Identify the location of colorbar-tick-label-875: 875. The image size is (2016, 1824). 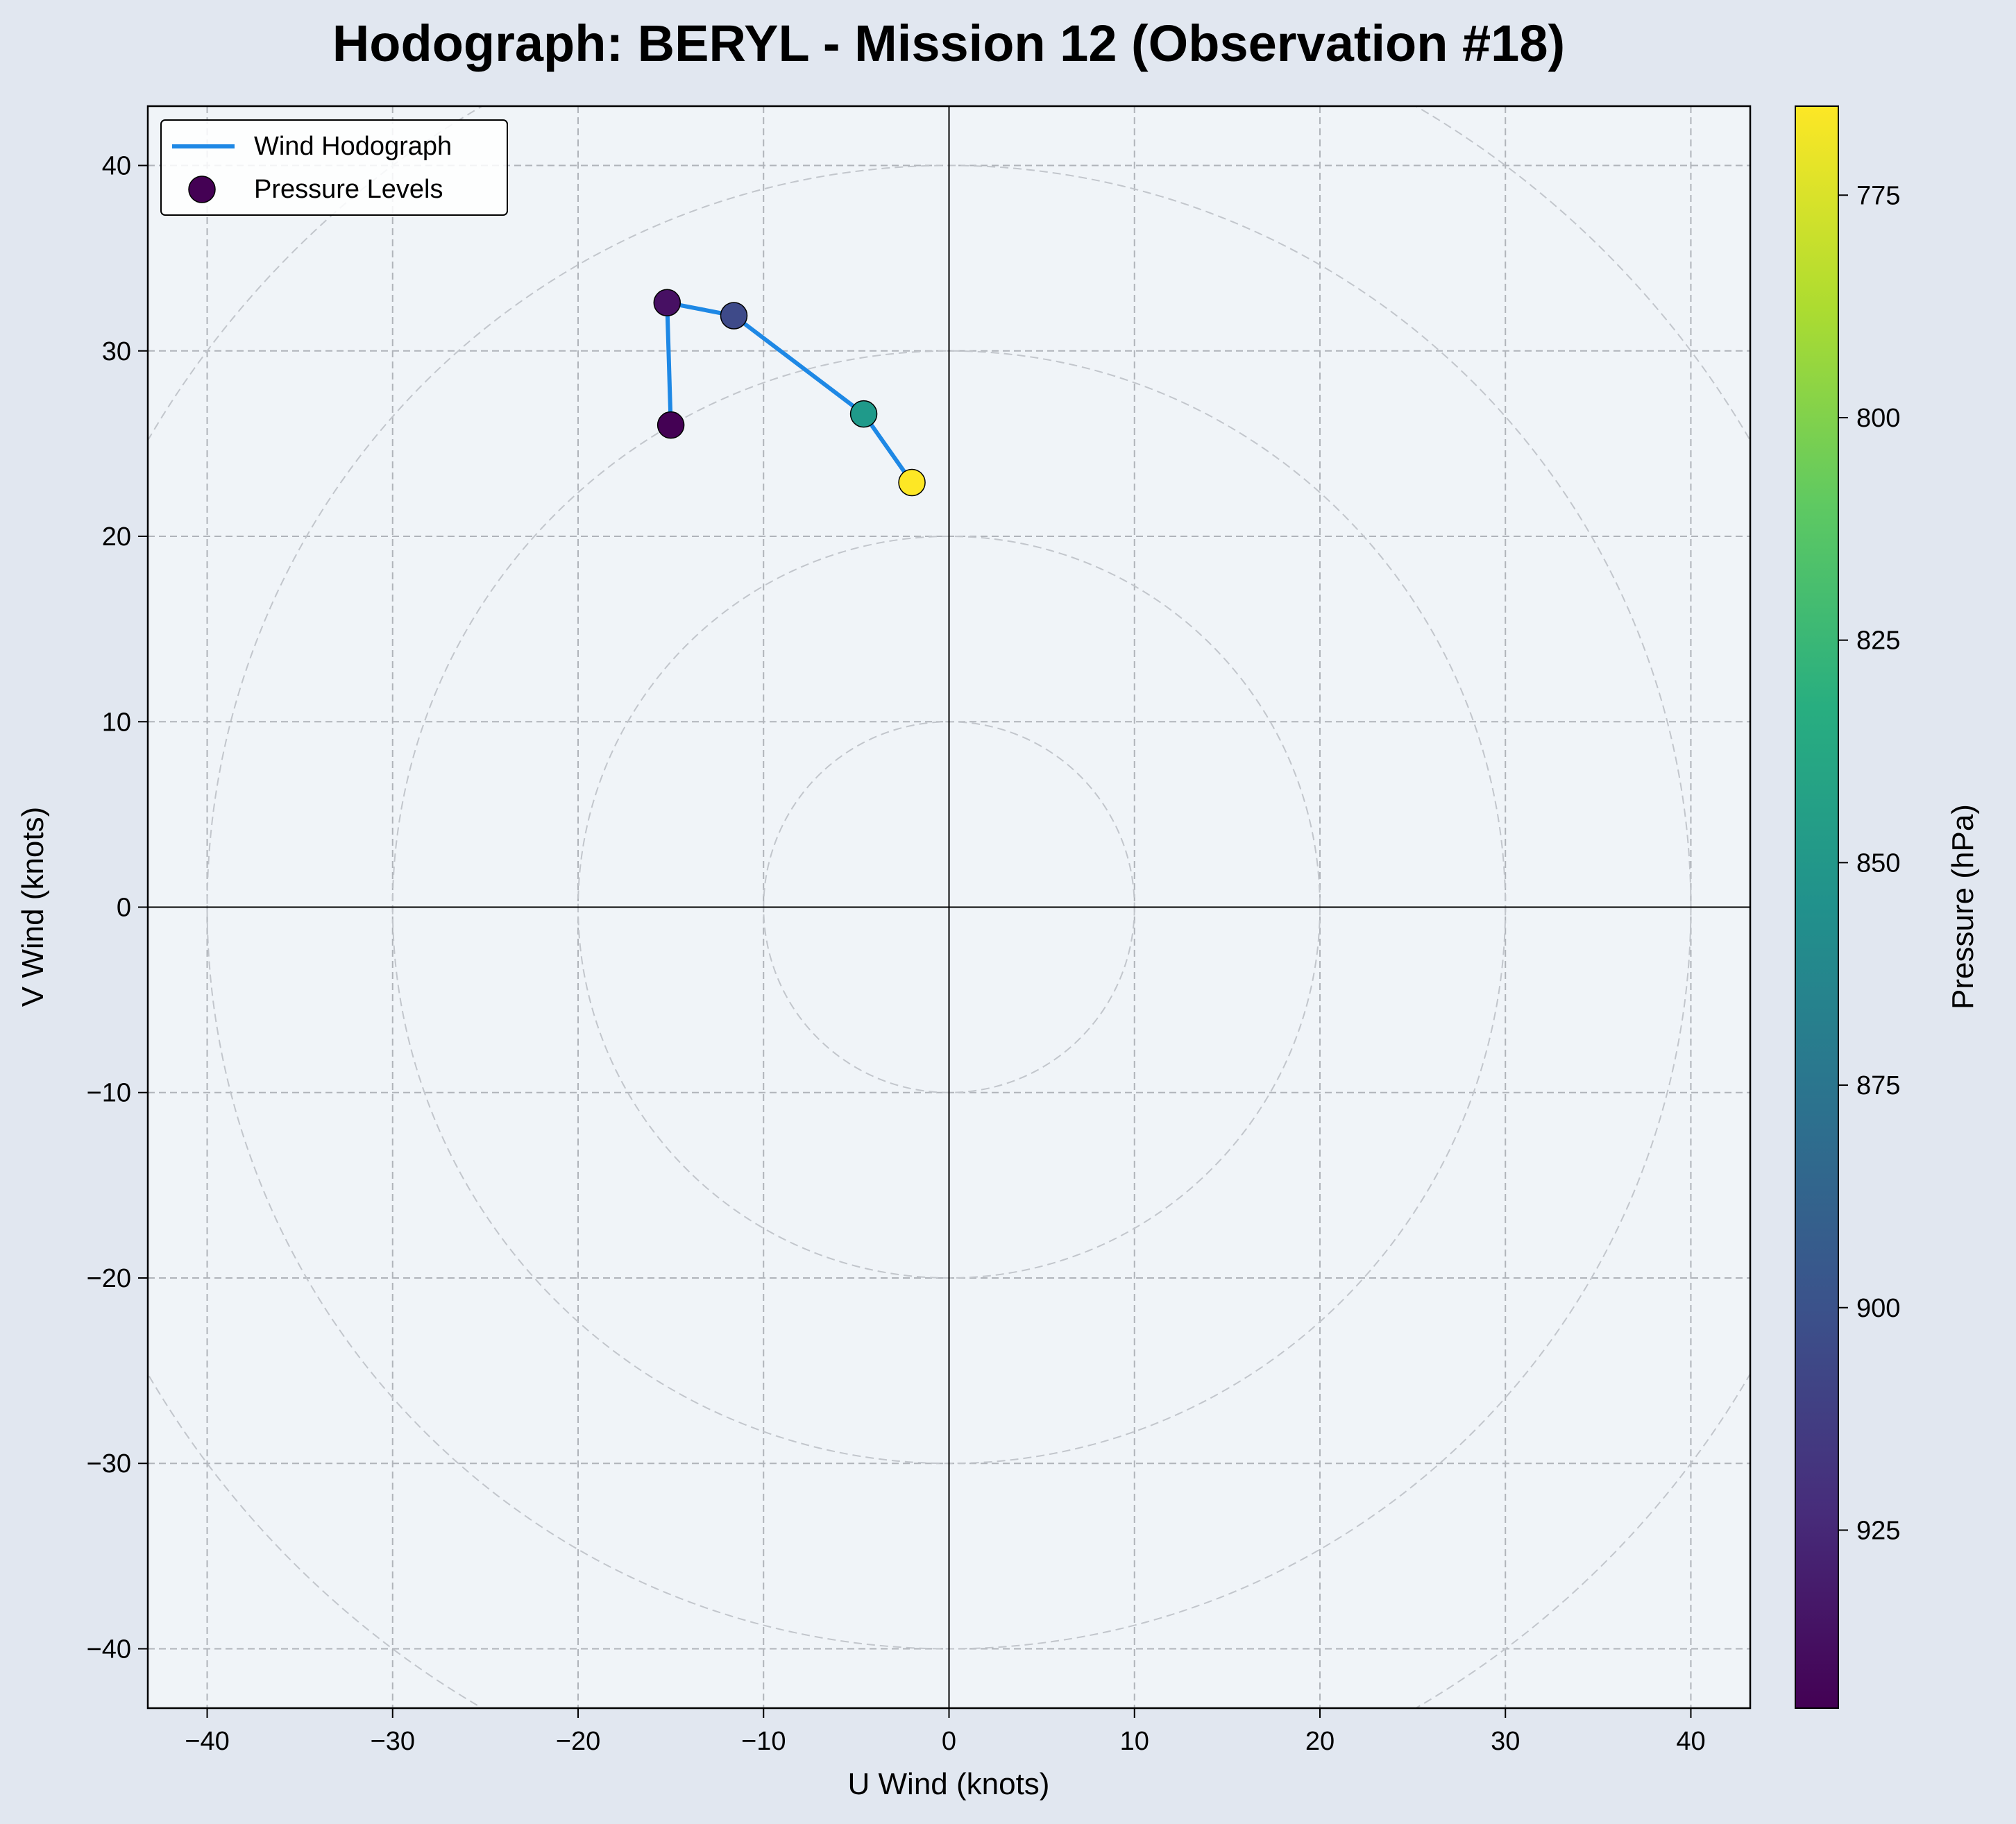
(1878, 1086).